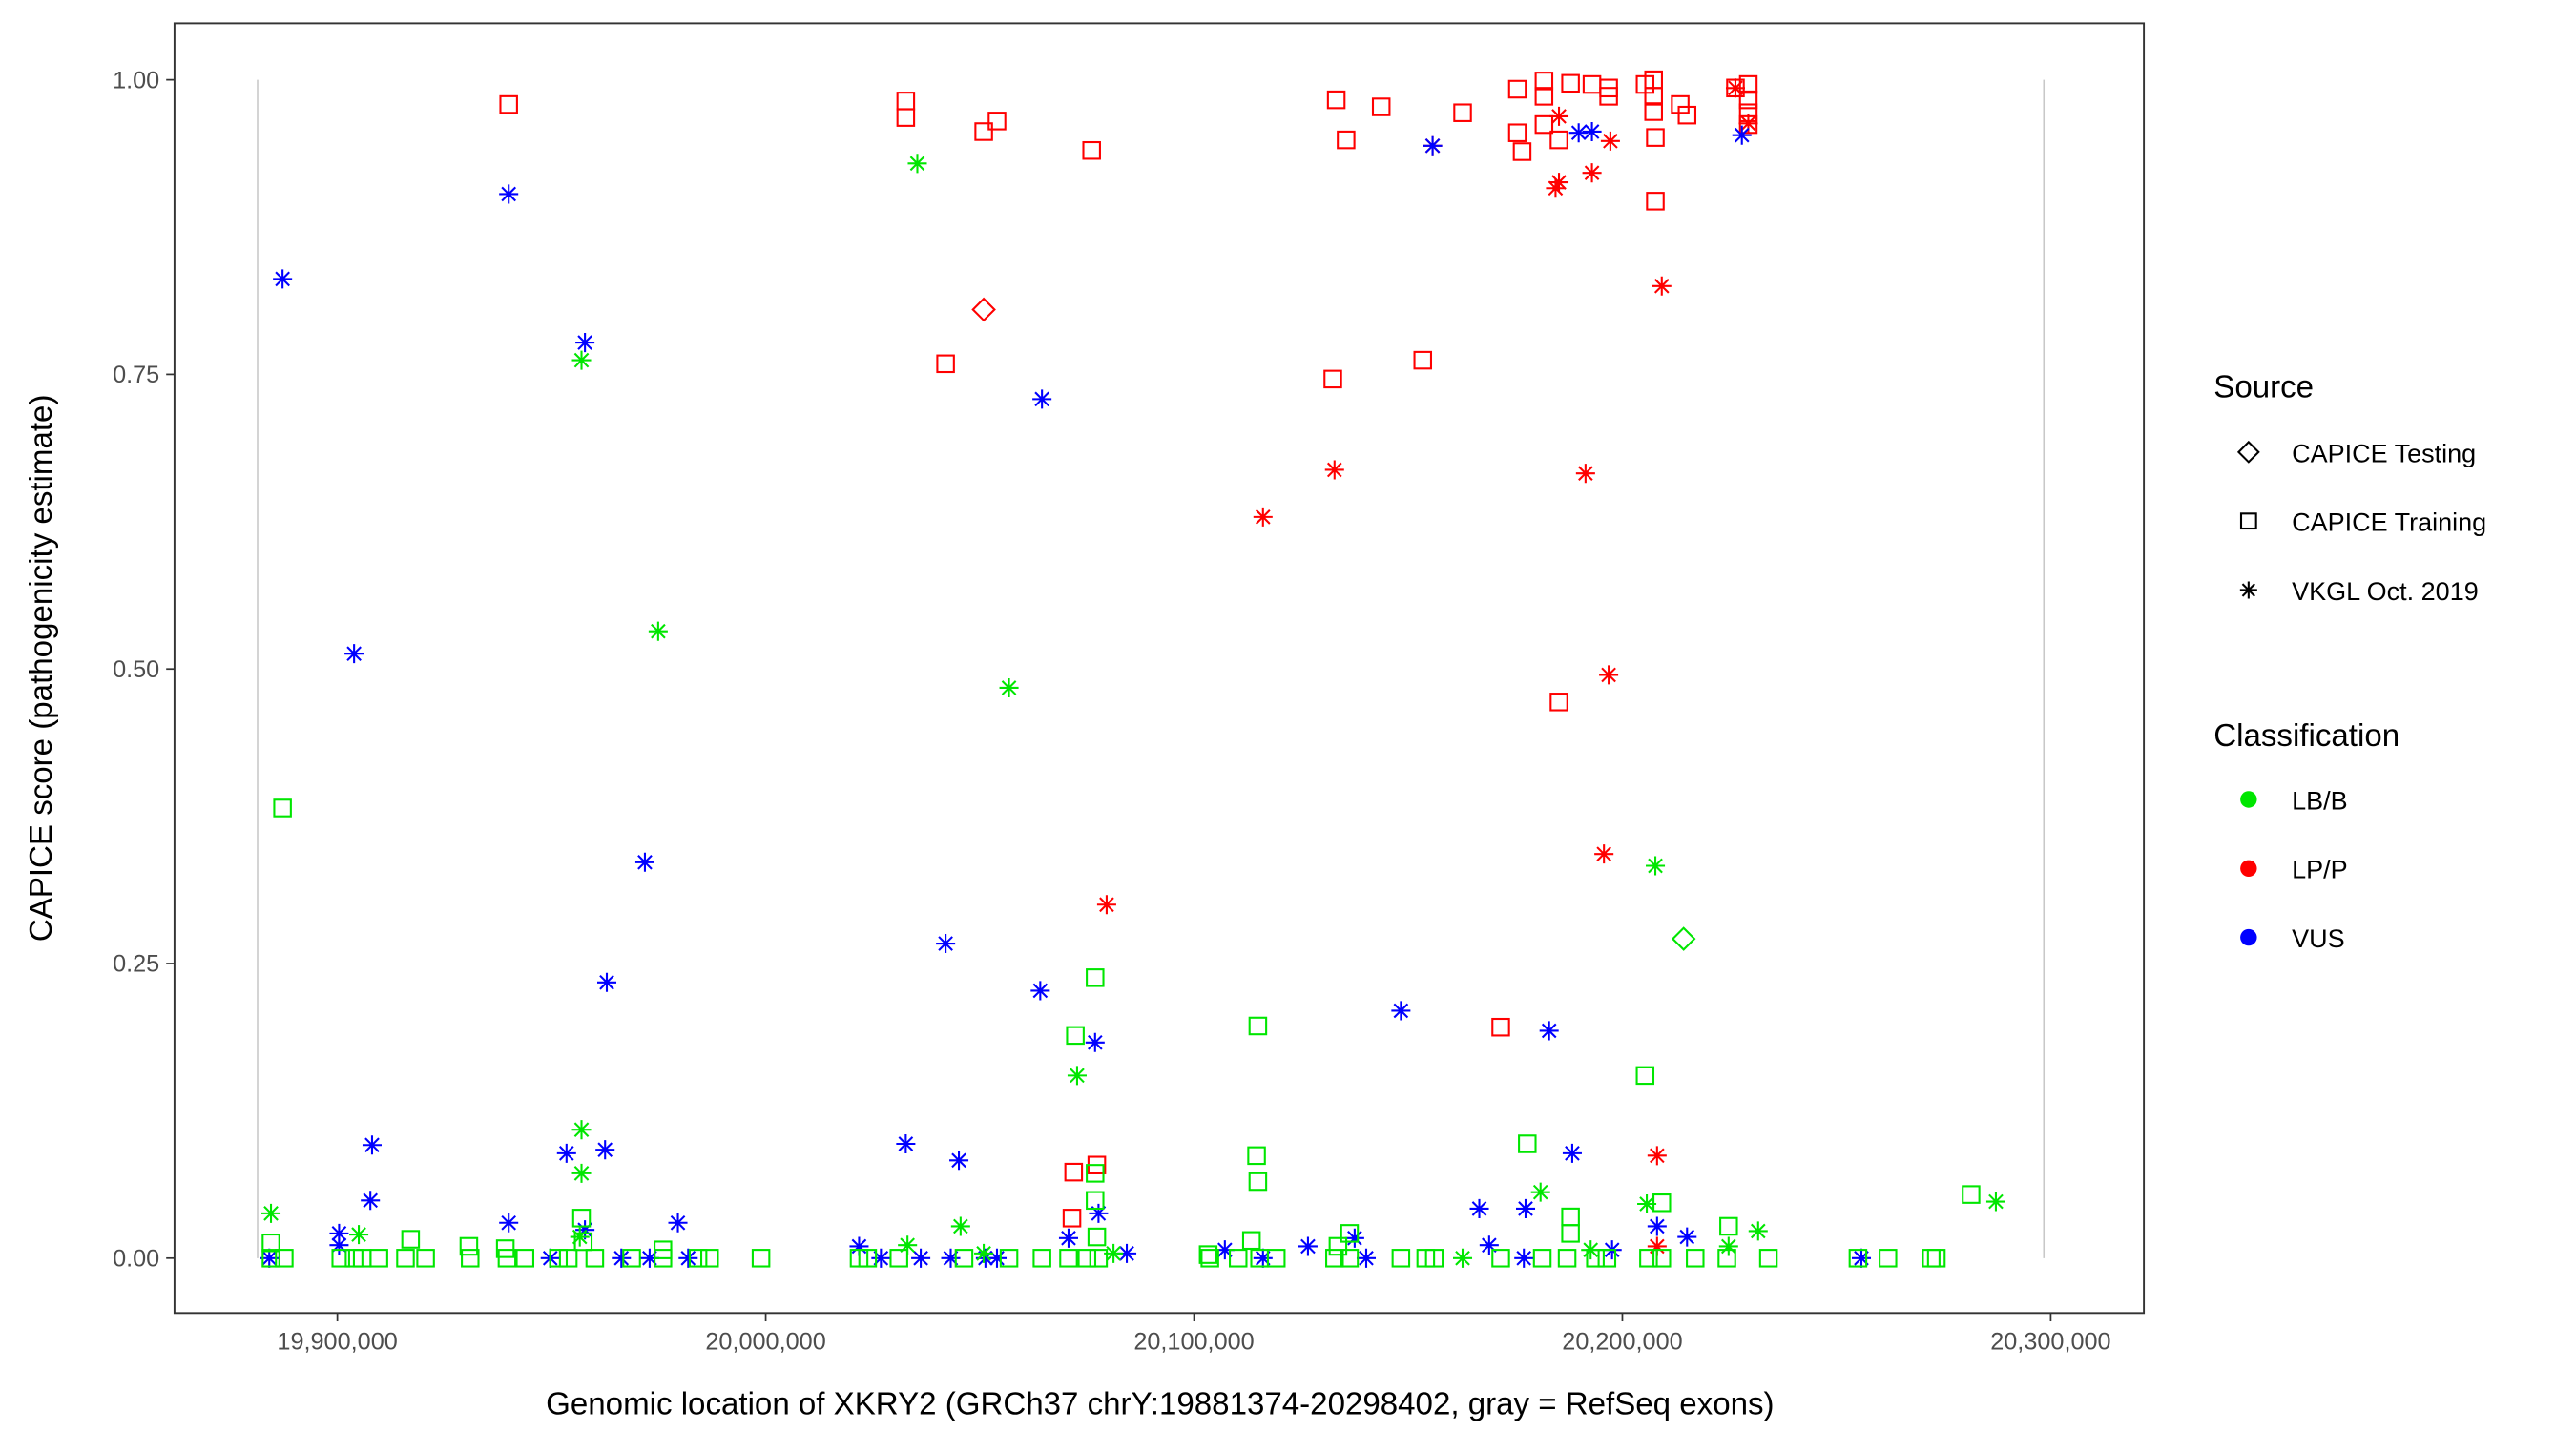  I want to click on data-point-testing-lbb, so click(1683, 938).